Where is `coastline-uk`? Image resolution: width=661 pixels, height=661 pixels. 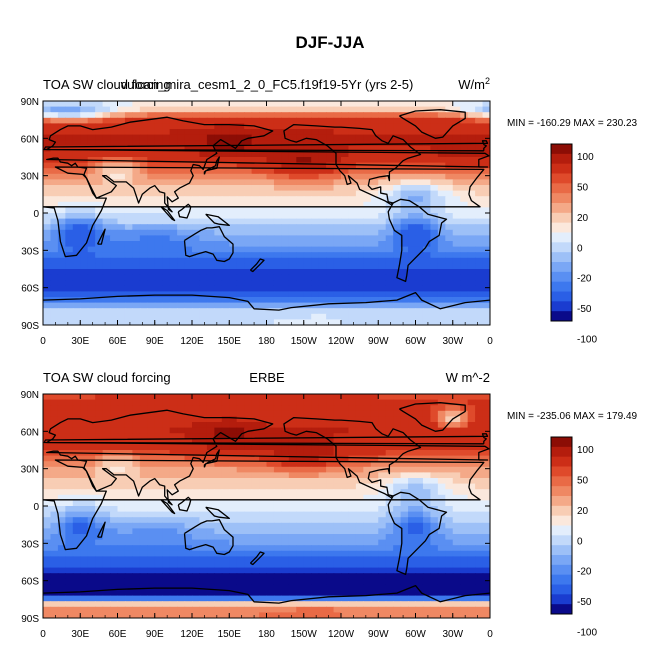
coastline-uk is located at coordinates (266, 439).